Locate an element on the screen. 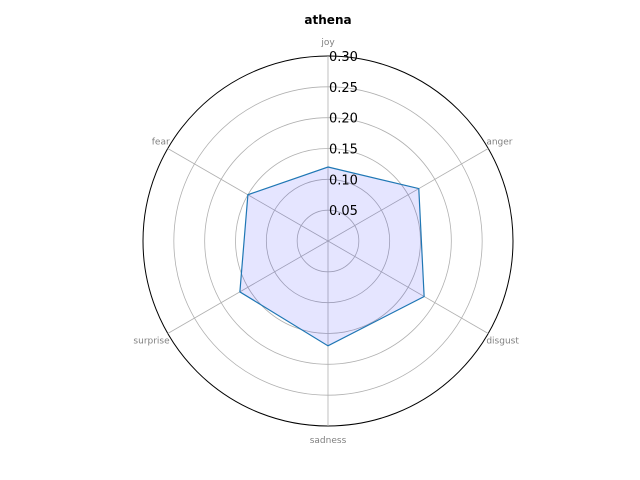  spoke-anger is located at coordinates (408, 195).